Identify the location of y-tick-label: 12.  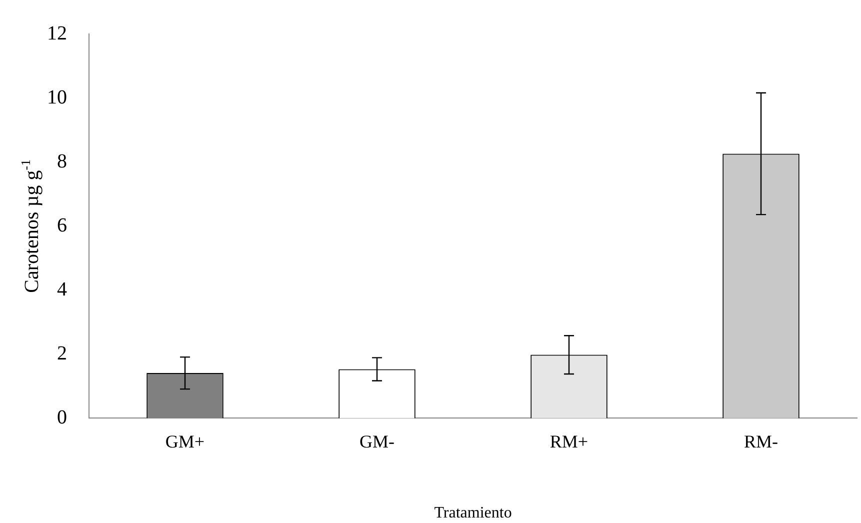
(57, 33).